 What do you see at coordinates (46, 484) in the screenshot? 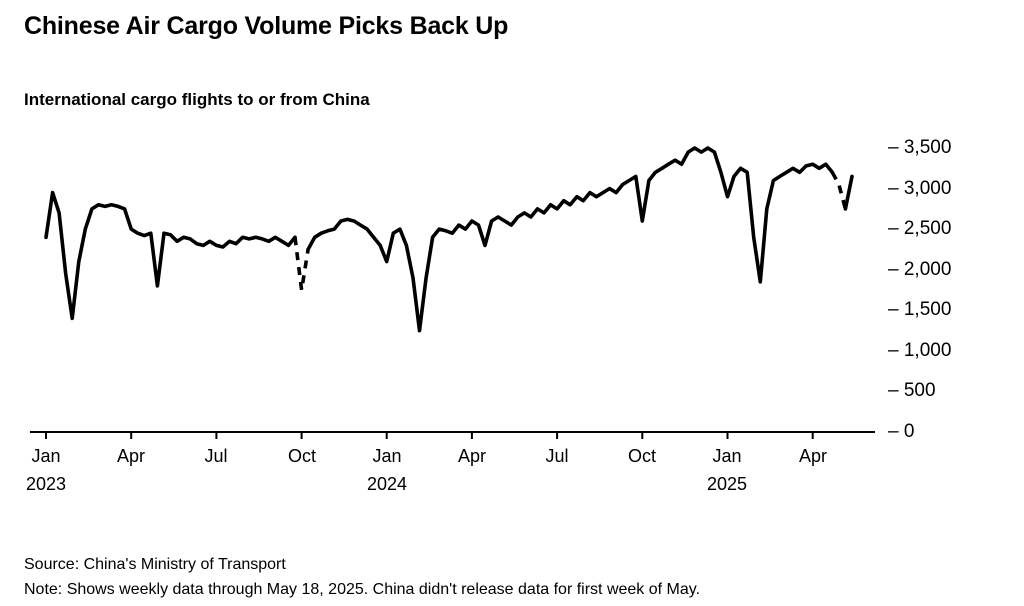
I see `x-tick-year-label: 2023` at bounding box center [46, 484].